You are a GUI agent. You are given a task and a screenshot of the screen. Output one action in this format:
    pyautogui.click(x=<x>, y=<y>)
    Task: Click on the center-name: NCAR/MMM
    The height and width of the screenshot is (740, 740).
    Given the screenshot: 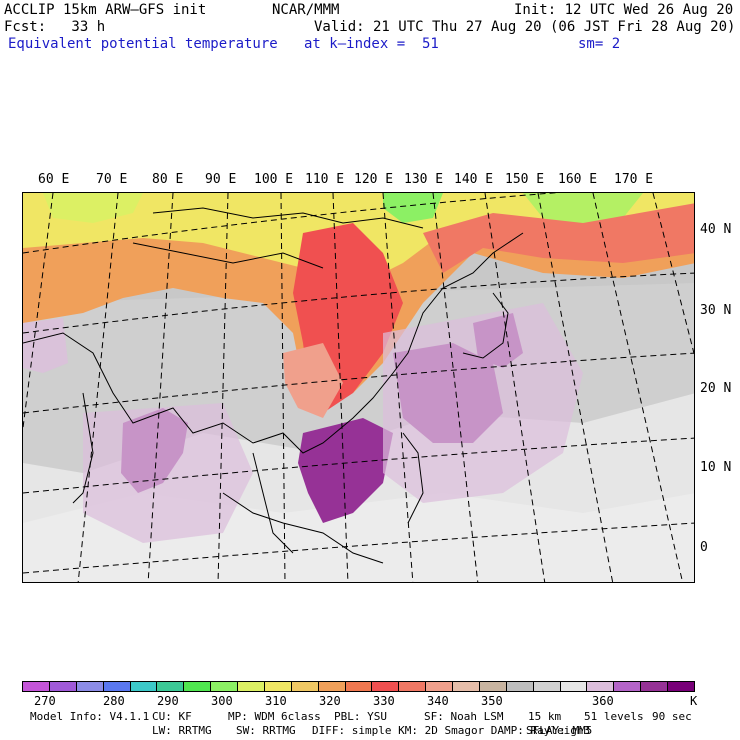 What is the action you would take?
    pyautogui.click(x=306, y=10)
    